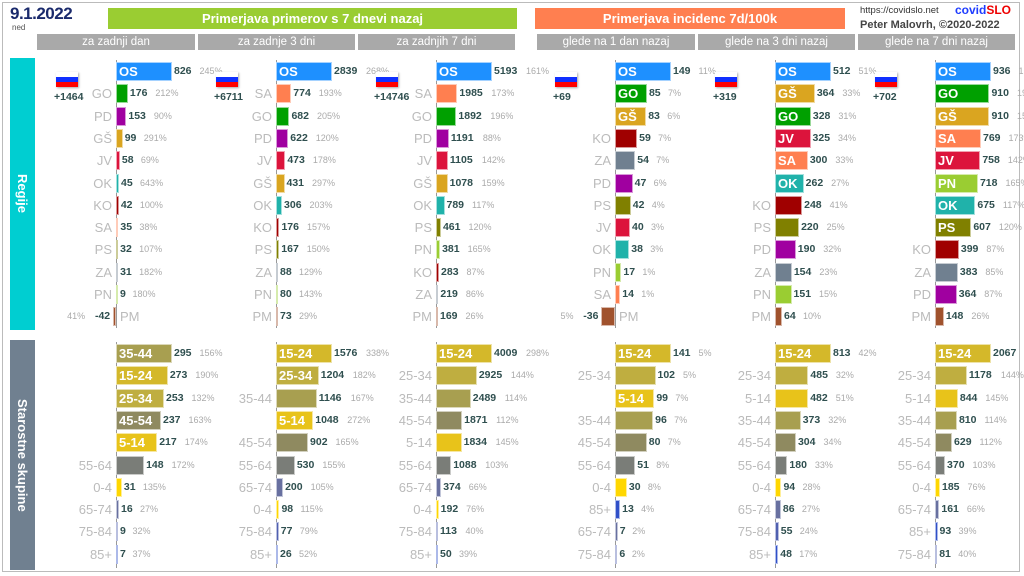 Image resolution: width=1024 pixels, height=576 pixels. I want to click on bar-label: OS, so click(627, 71).